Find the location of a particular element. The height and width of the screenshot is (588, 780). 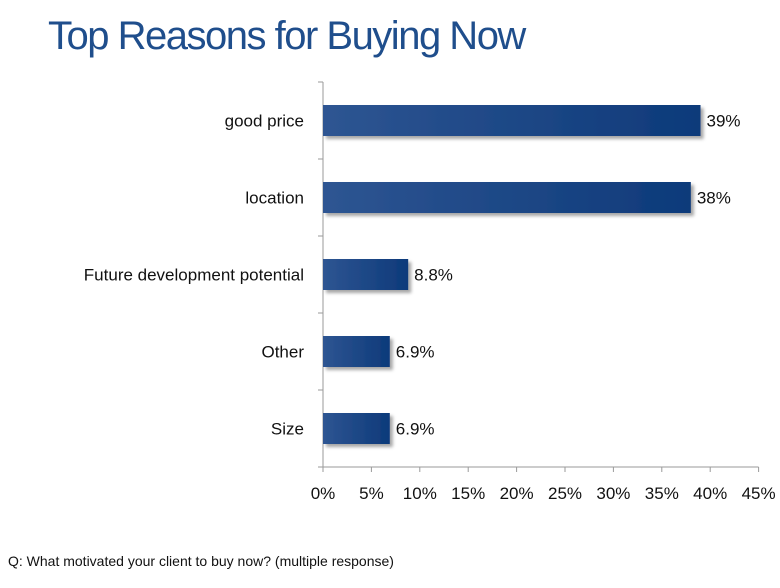

data-label: 38% is located at coordinates (714, 198).